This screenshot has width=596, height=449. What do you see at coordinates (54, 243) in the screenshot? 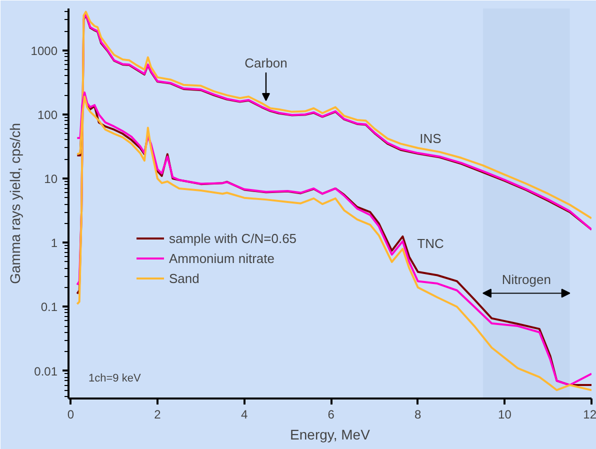
I see `y-tick-label: 1` at bounding box center [54, 243].